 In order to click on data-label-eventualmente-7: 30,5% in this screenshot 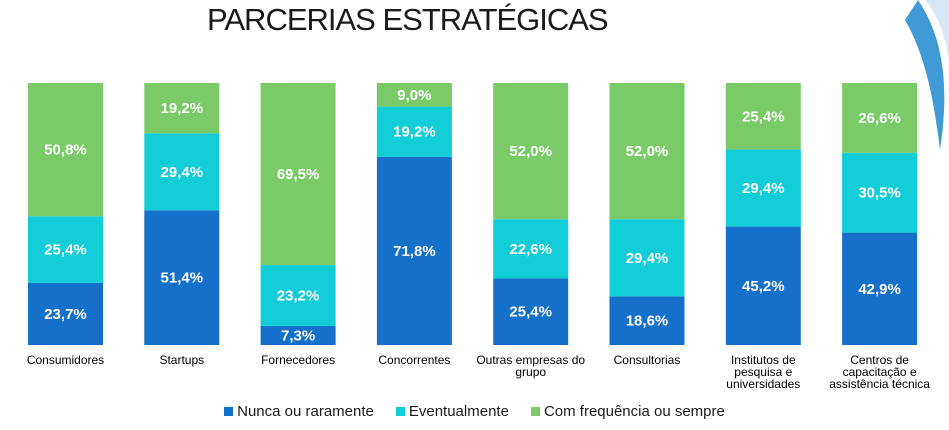, I will do `click(879, 193)`.